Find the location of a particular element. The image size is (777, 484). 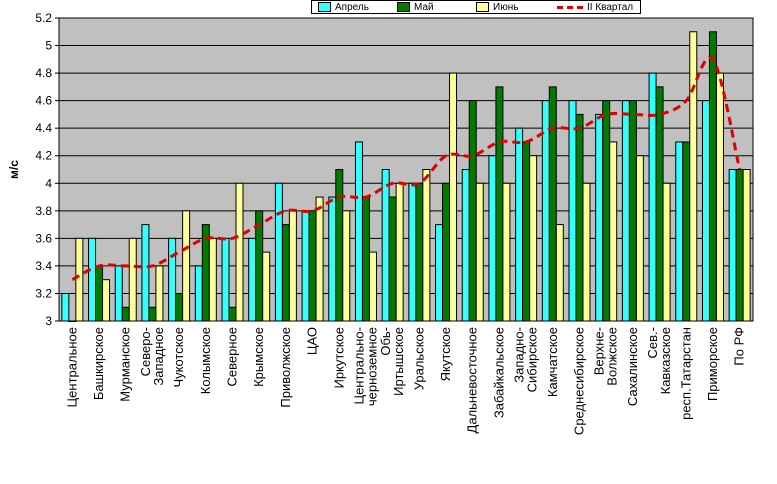

legend-label-may: Май is located at coordinates (442, 7).